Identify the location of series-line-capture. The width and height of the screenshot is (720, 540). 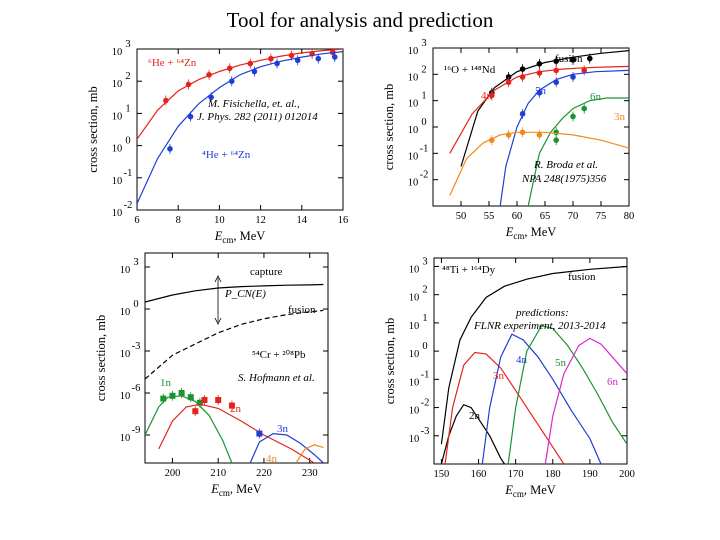
(234, 293).